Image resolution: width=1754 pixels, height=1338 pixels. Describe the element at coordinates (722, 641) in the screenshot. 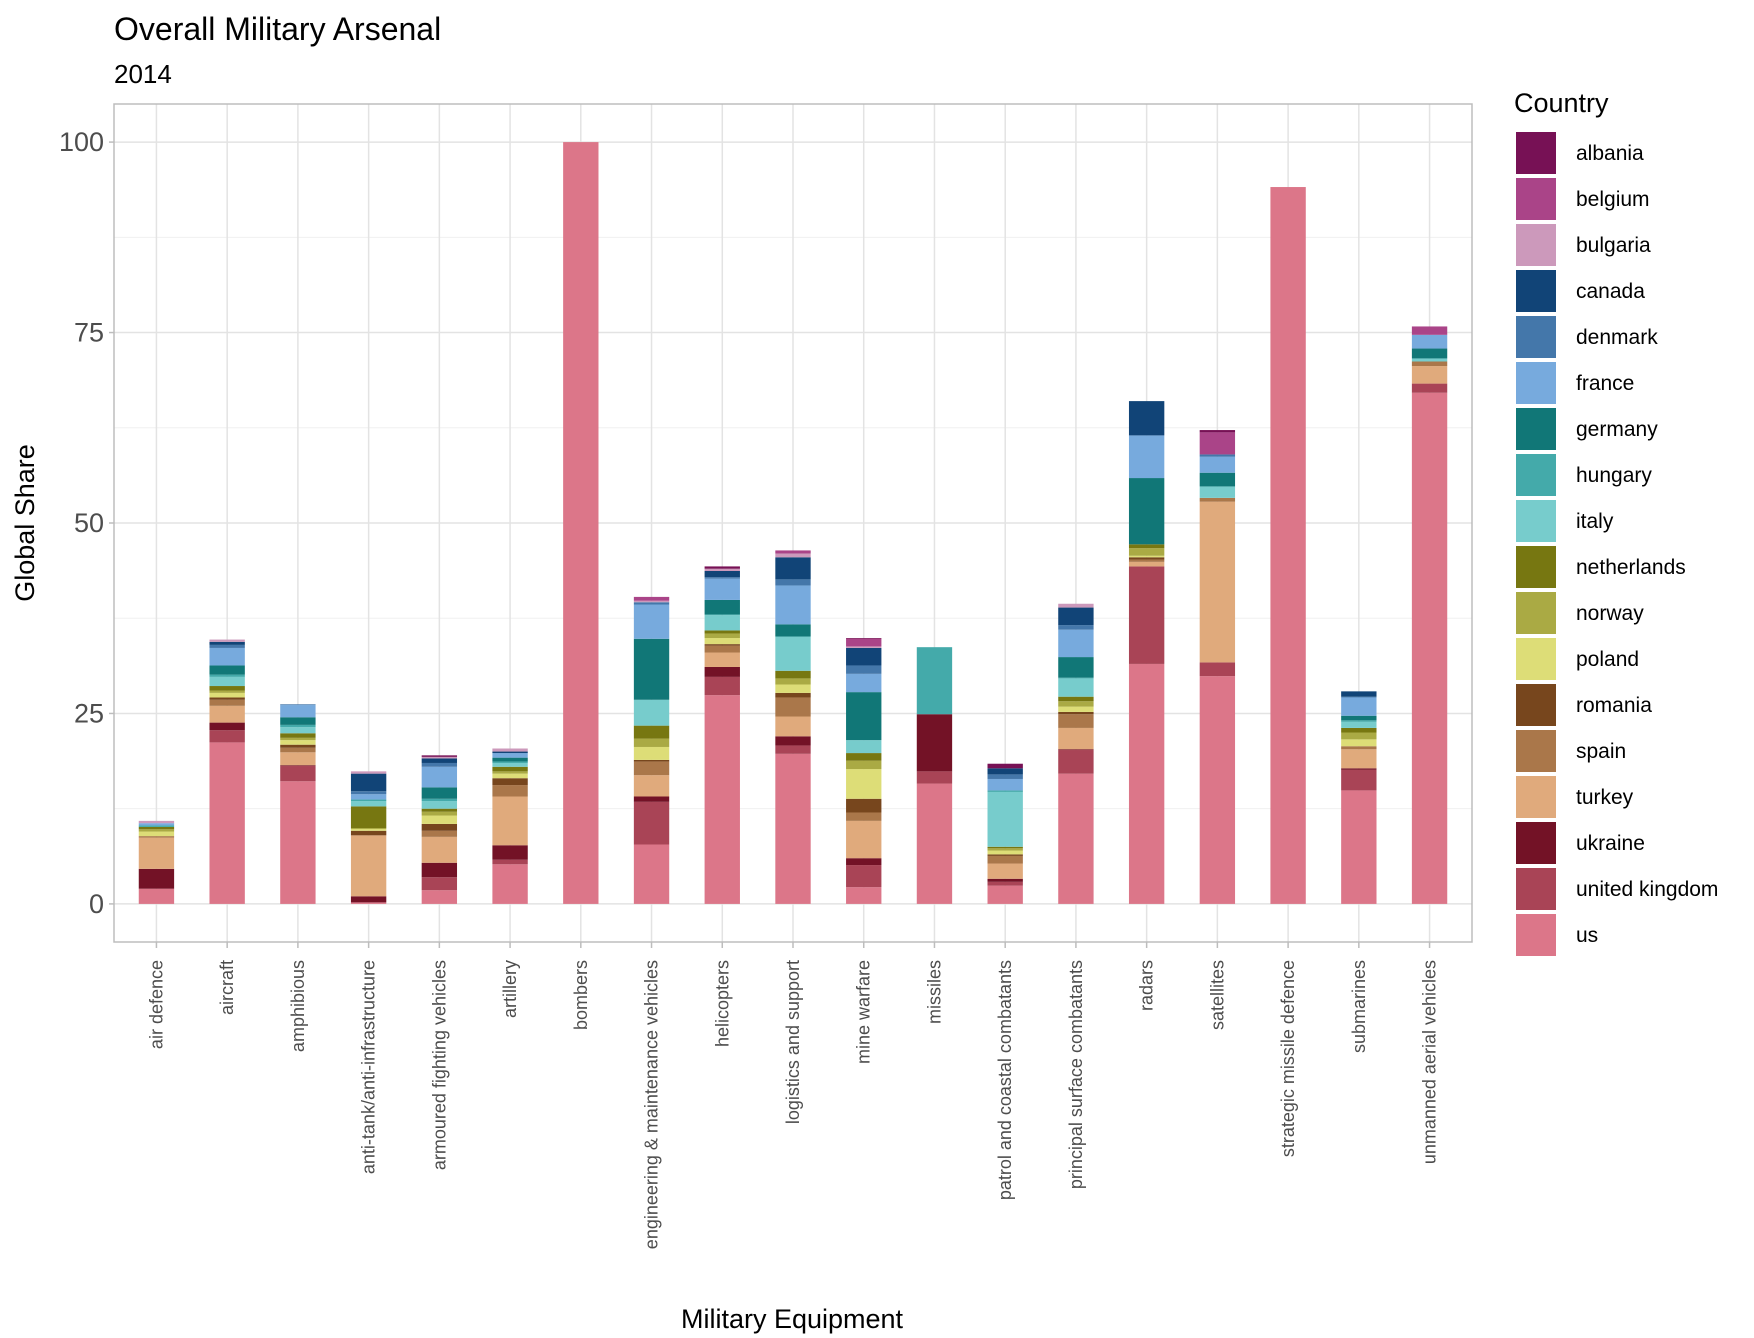

I see `bar-helicopters-poland` at that location.